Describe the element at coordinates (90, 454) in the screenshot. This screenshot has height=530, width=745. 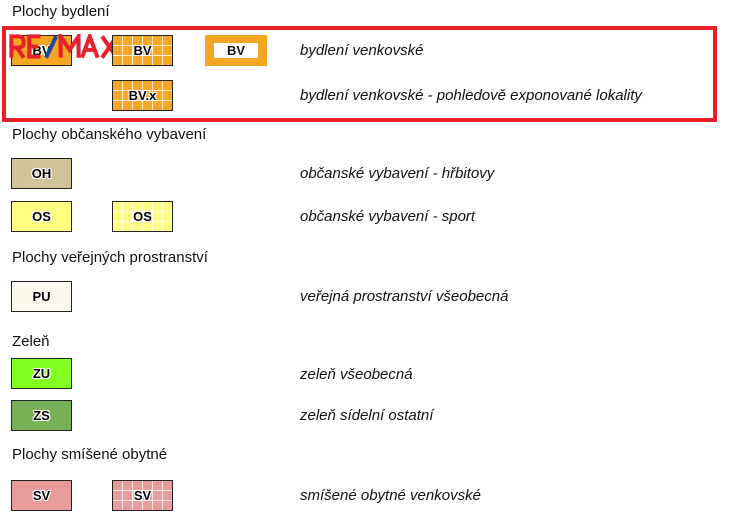
I see `heading-smisene: Plochy smíšené obytné` at that location.